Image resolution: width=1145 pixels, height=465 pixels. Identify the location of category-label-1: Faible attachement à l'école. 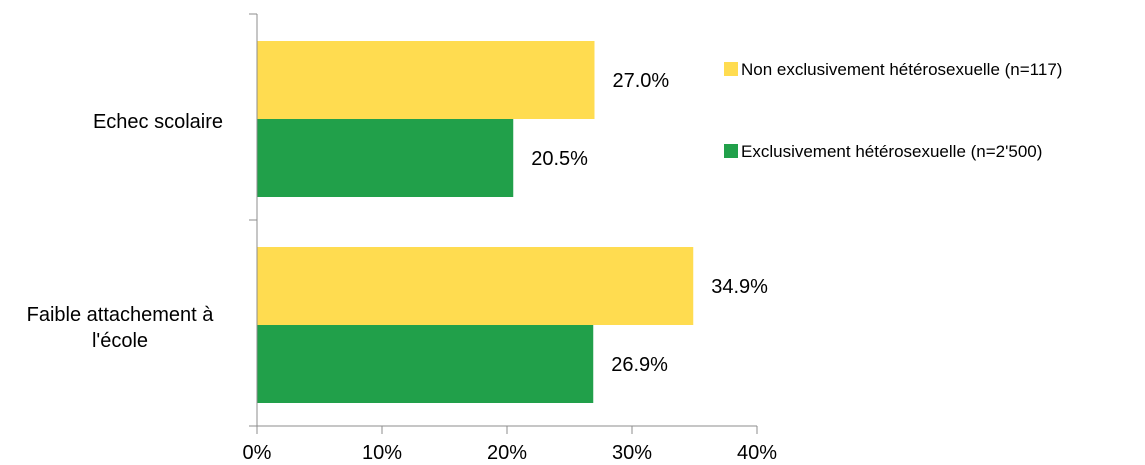
(121, 328).